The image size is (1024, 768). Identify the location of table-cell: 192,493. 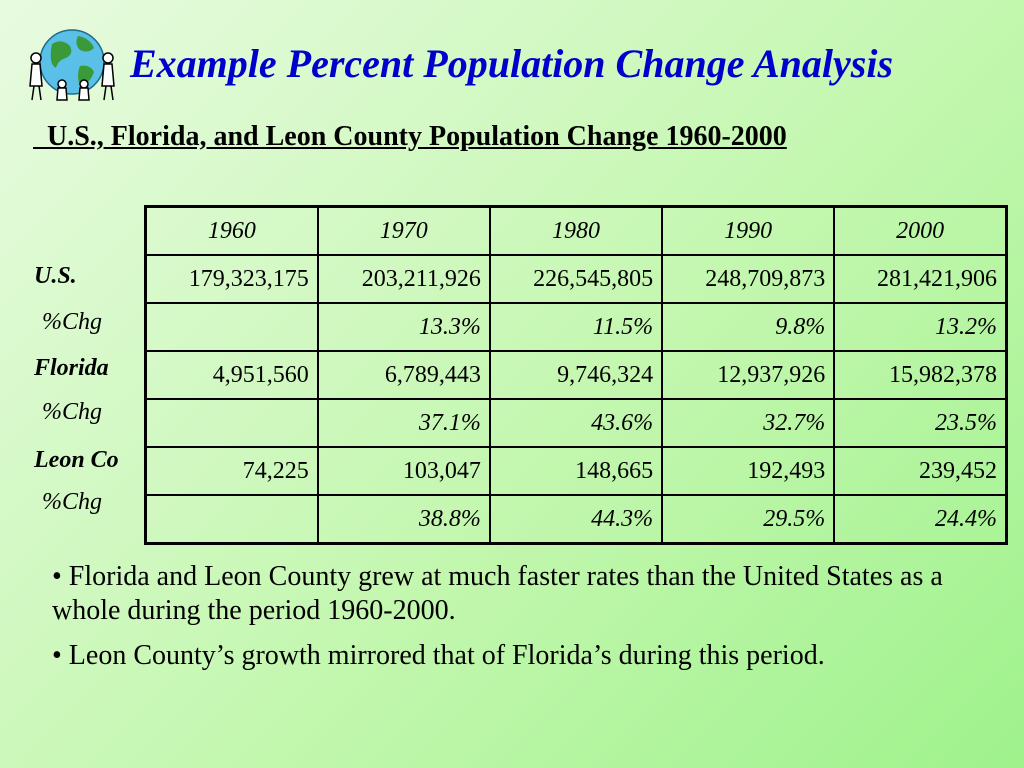
(748, 471).